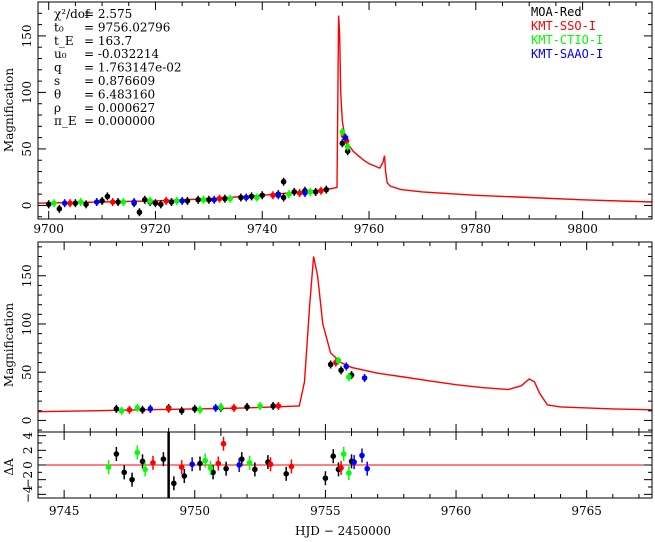 The image size is (655, 542). Describe the element at coordinates (586, 511) in the screenshot. I see `bottom-x-tick-label: 9765` at that location.